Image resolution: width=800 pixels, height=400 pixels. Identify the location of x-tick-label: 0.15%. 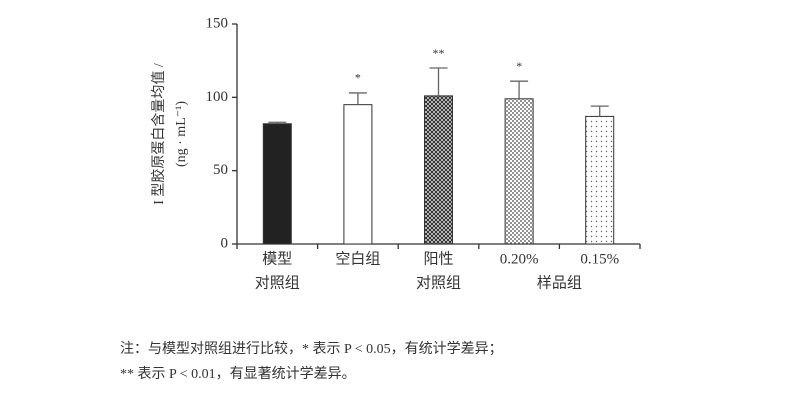
(599, 259).